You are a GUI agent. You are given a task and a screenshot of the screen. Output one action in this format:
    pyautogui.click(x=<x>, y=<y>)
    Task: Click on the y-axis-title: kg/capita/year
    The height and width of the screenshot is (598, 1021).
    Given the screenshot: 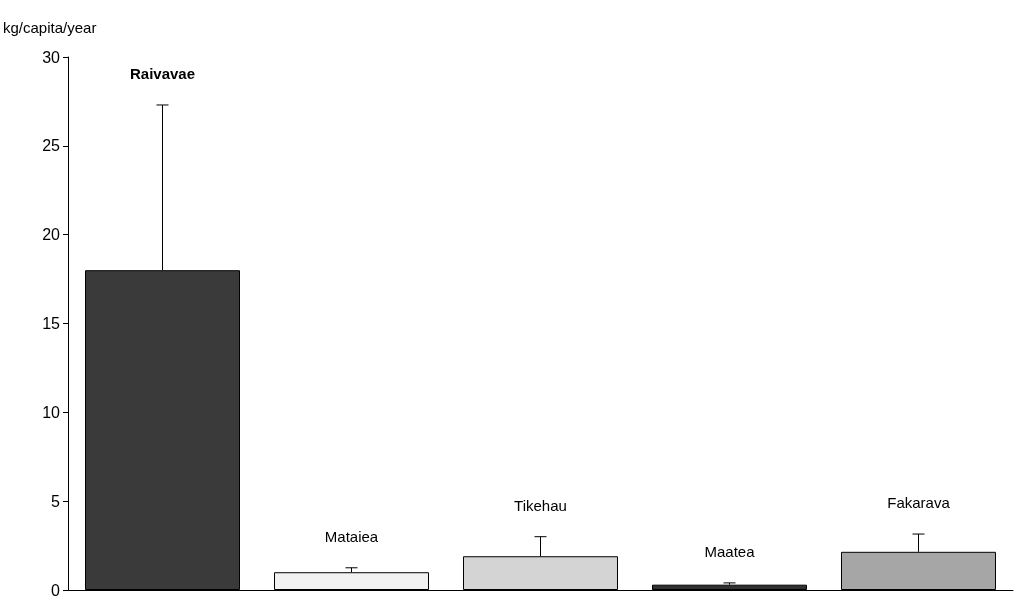 What is the action you would take?
    pyautogui.click(x=50, y=27)
    